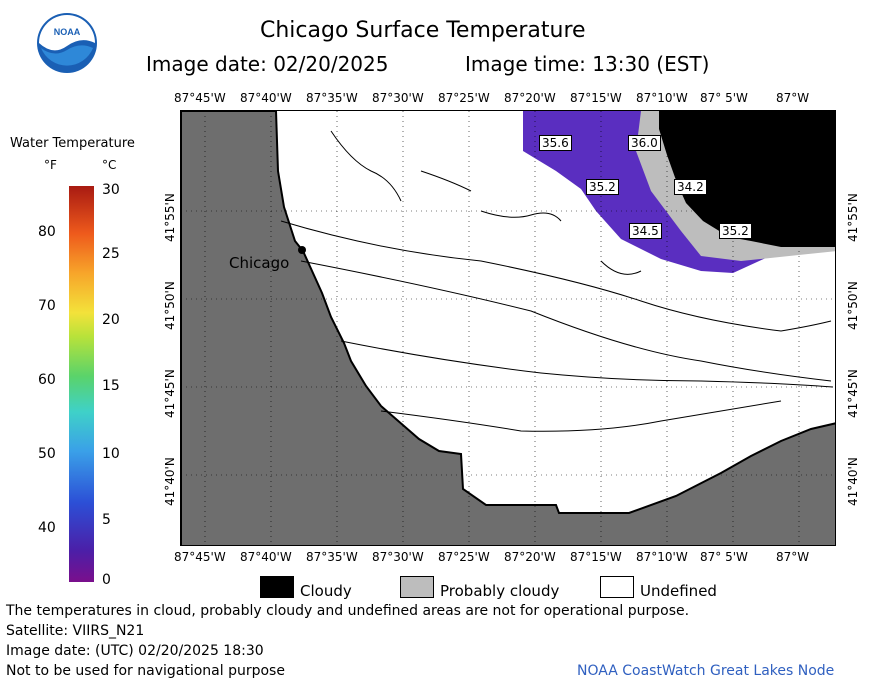  I want to click on colorbar-c-tick: 10, so click(111, 454).